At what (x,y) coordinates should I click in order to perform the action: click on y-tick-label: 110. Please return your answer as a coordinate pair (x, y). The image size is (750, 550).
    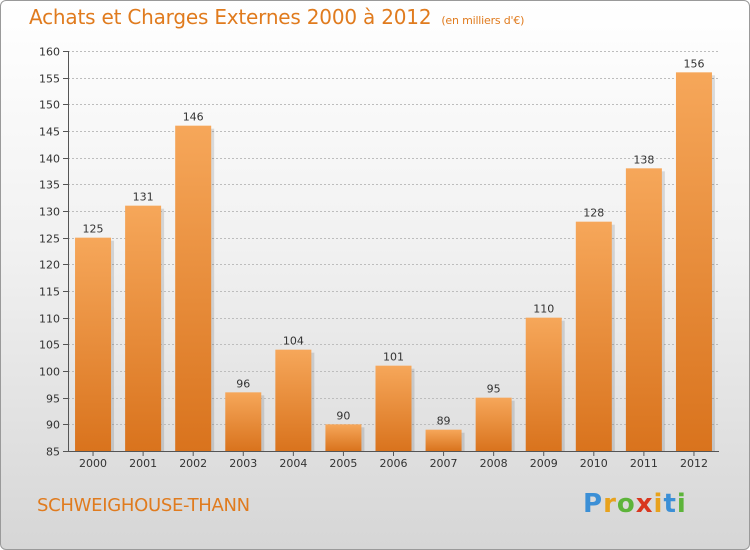
    Looking at the image, I should click on (49, 319).